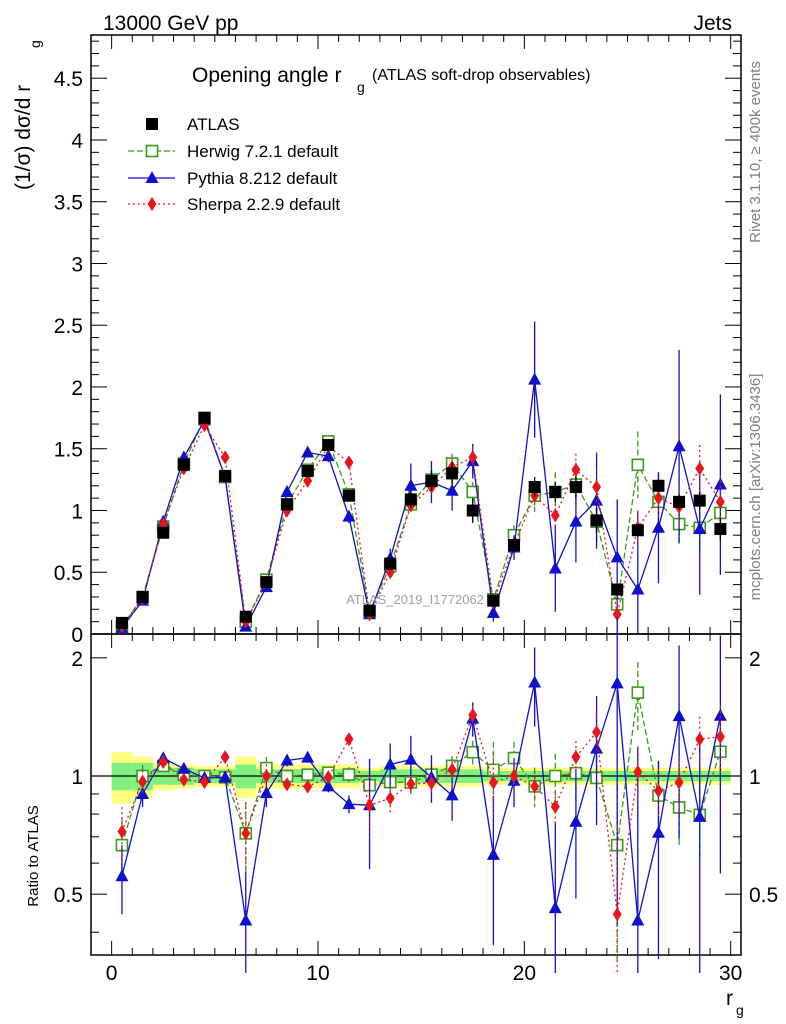 The width and height of the screenshot is (786, 1024). What do you see at coordinates (77, 659) in the screenshot?
I see `ratio-y-tick-label: 2` at bounding box center [77, 659].